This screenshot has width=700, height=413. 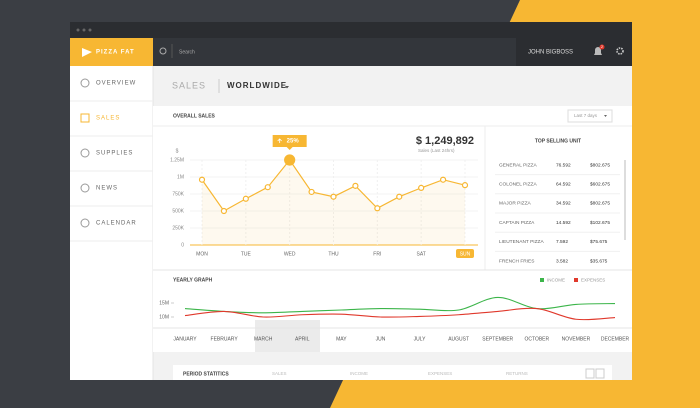 What do you see at coordinates (289, 148) in the screenshot?
I see `annotation-pointer` at bounding box center [289, 148].